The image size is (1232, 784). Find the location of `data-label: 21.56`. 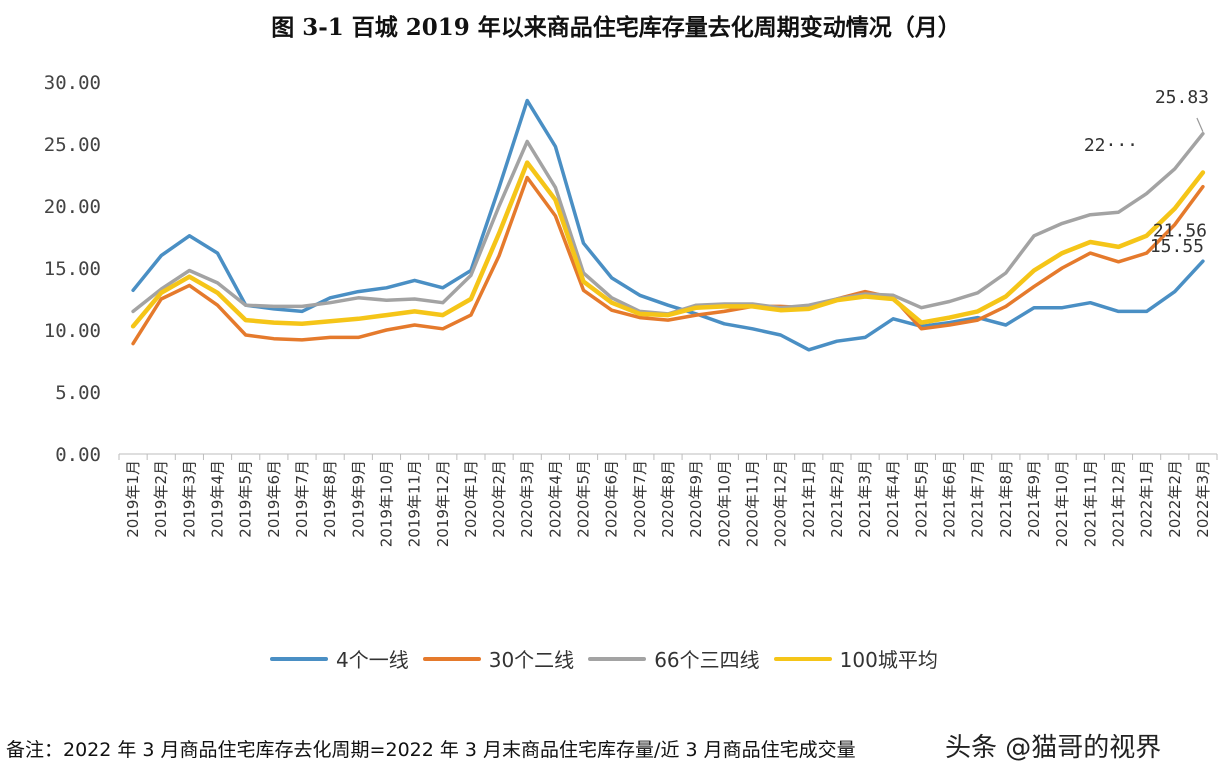

data-label: 21.56 is located at coordinates (1180, 231).